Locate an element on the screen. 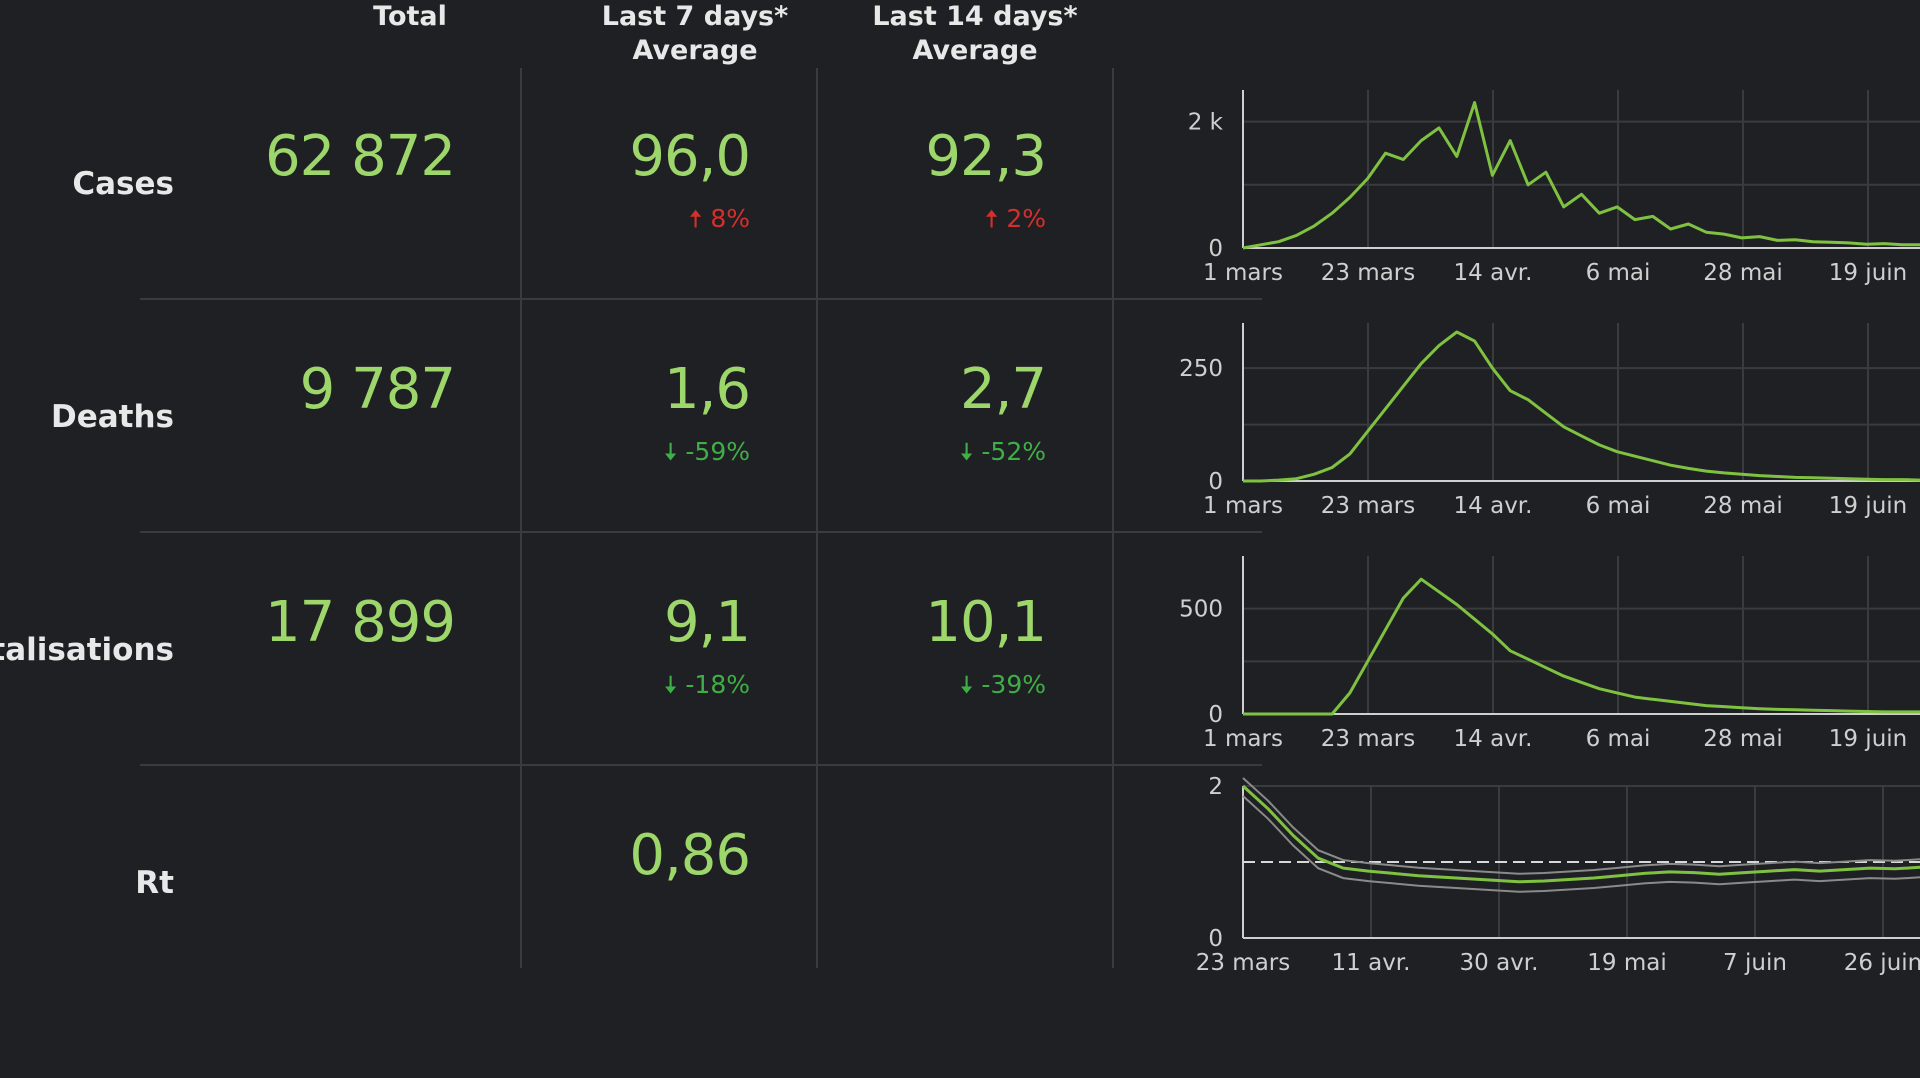 The width and height of the screenshot is (1920, 1078). row-label-hospitalisations: italisations is located at coordinates (87, 650).